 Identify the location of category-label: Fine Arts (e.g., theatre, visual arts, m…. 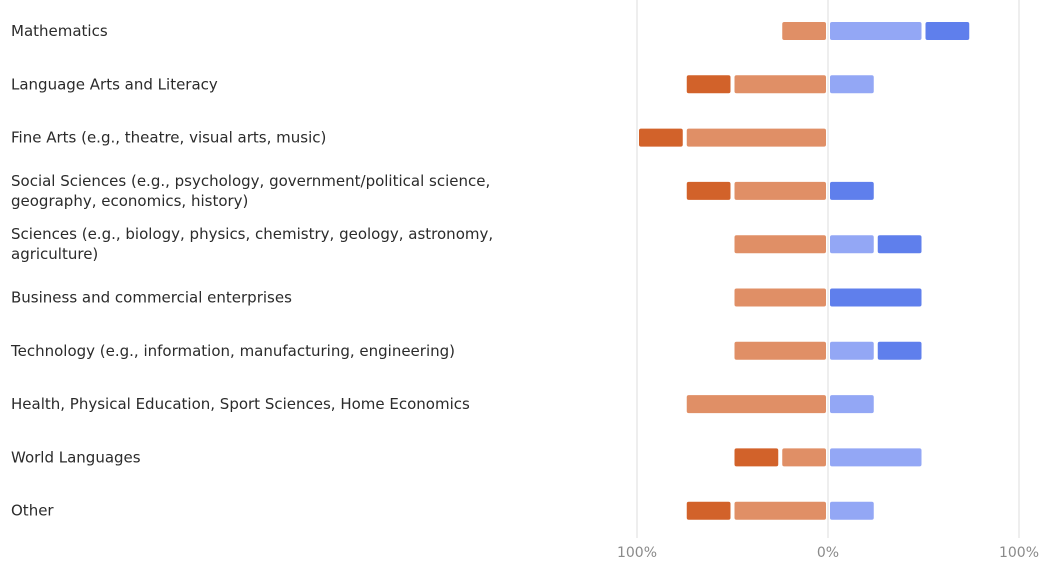
(168, 138).